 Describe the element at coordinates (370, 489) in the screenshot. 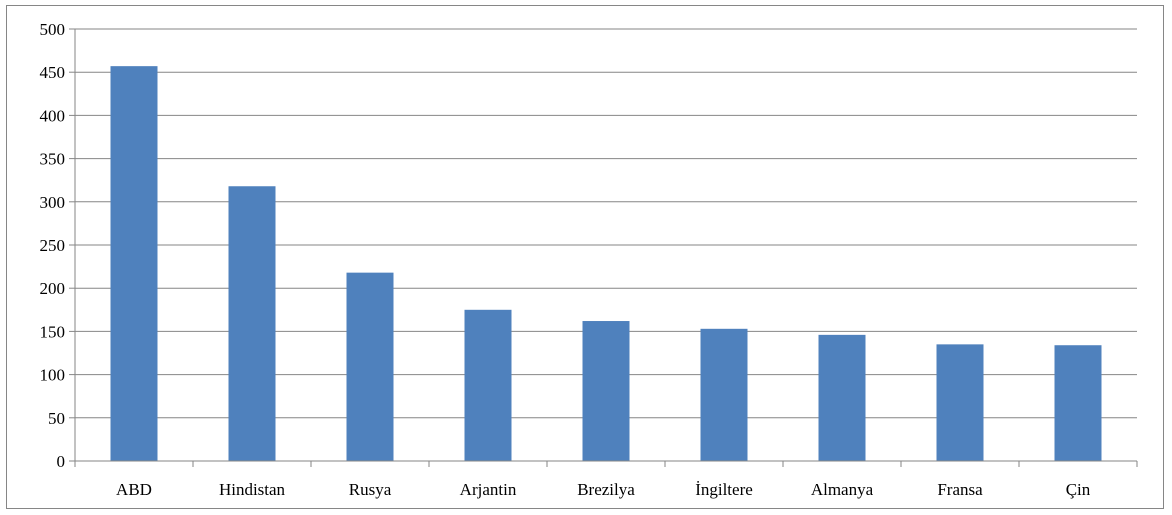

I see `x-category-label: Rusya` at that location.